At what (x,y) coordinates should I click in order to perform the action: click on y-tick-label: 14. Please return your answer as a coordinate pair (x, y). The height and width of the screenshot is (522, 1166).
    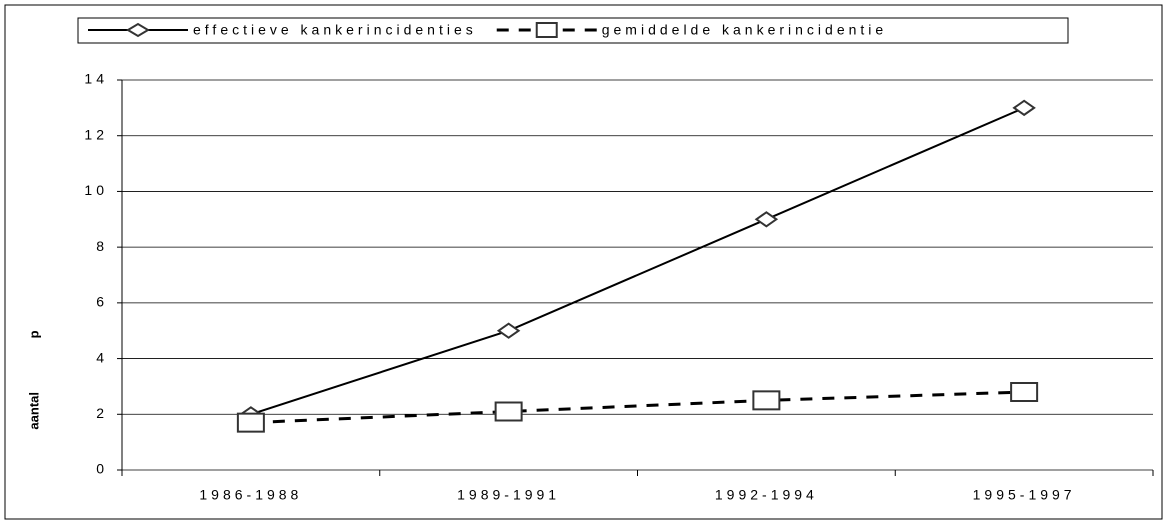
    Looking at the image, I should click on (96, 79).